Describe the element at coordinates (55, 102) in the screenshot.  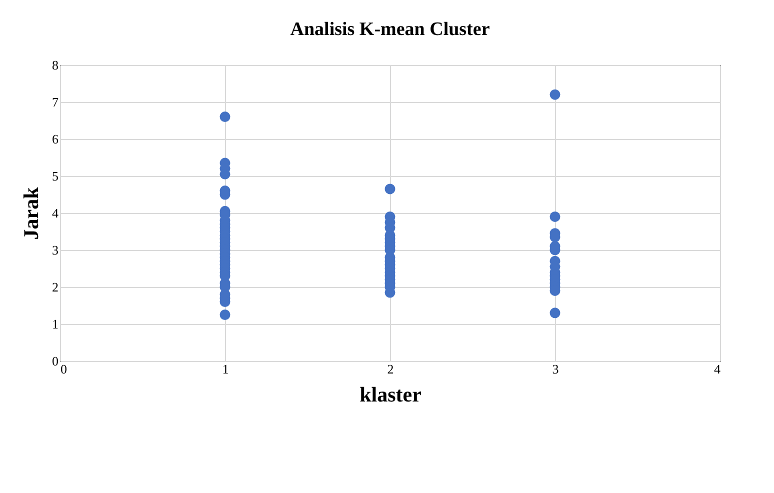
I see `y-tick-label: 7` at that location.